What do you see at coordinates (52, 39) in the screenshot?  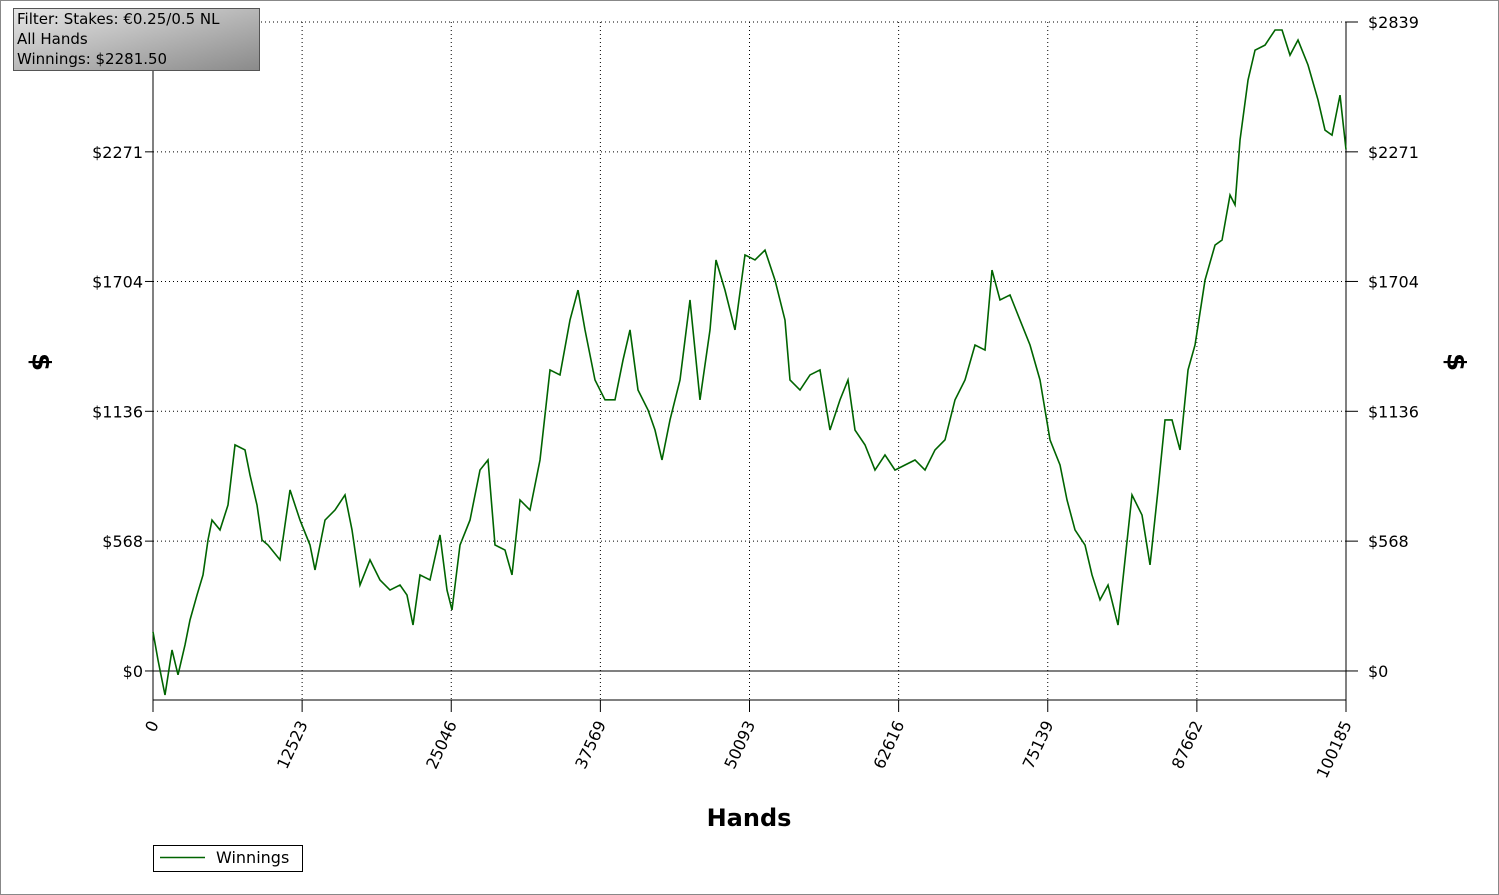 I see `info-line: All Hands` at bounding box center [52, 39].